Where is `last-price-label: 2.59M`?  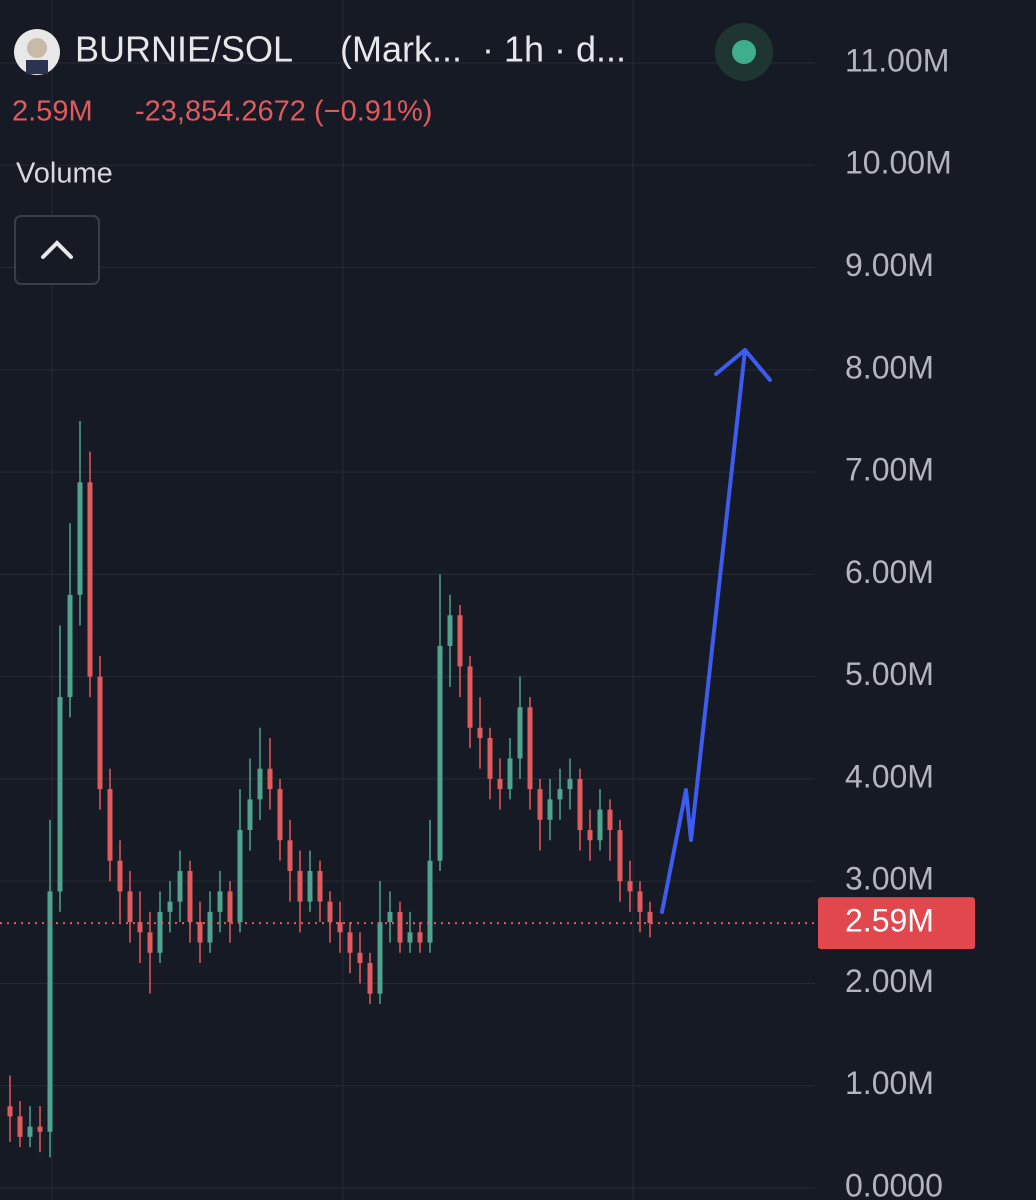
last-price-label: 2.59M is located at coordinates (889, 921).